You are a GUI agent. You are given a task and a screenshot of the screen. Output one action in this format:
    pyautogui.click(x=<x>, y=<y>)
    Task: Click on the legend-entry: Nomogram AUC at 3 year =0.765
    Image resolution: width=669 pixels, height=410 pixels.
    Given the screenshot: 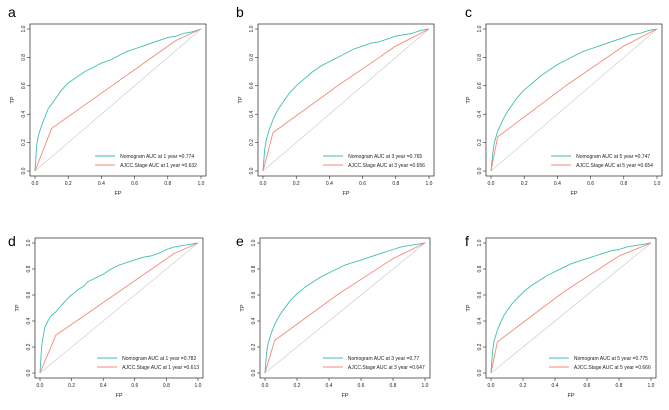 What is the action you would take?
    pyautogui.click(x=385, y=157)
    